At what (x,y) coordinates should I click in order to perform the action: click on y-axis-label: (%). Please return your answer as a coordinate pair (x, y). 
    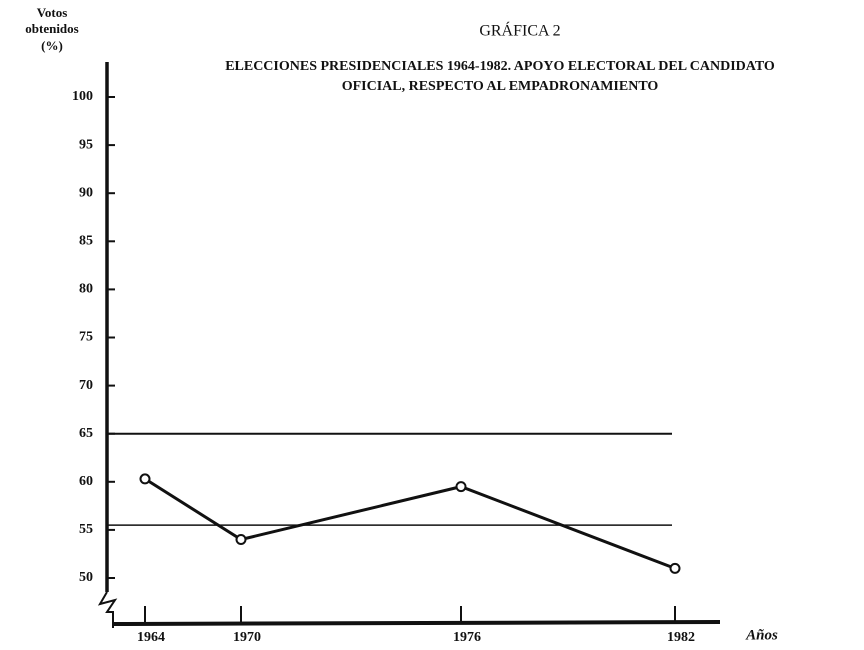
    Looking at the image, I should click on (52, 45).